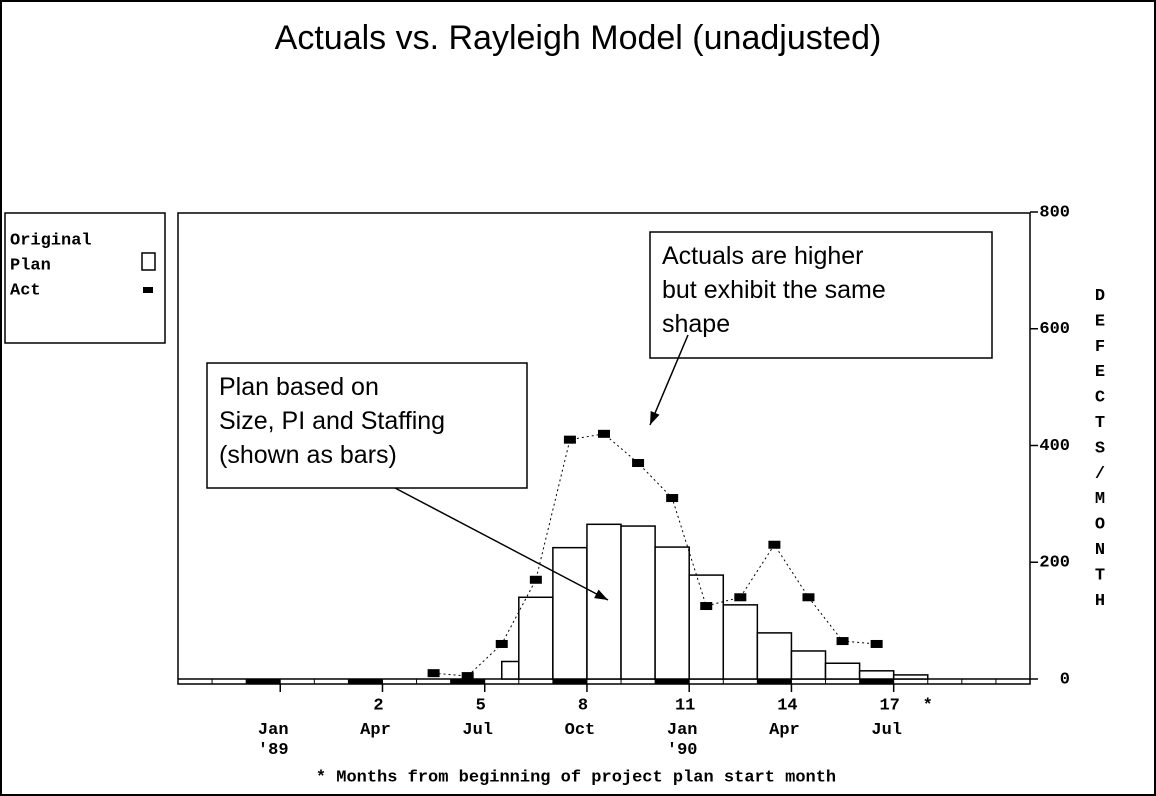 This screenshot has width=1156, height=796. I want to click on date-label: Oct, so click(580, 730).